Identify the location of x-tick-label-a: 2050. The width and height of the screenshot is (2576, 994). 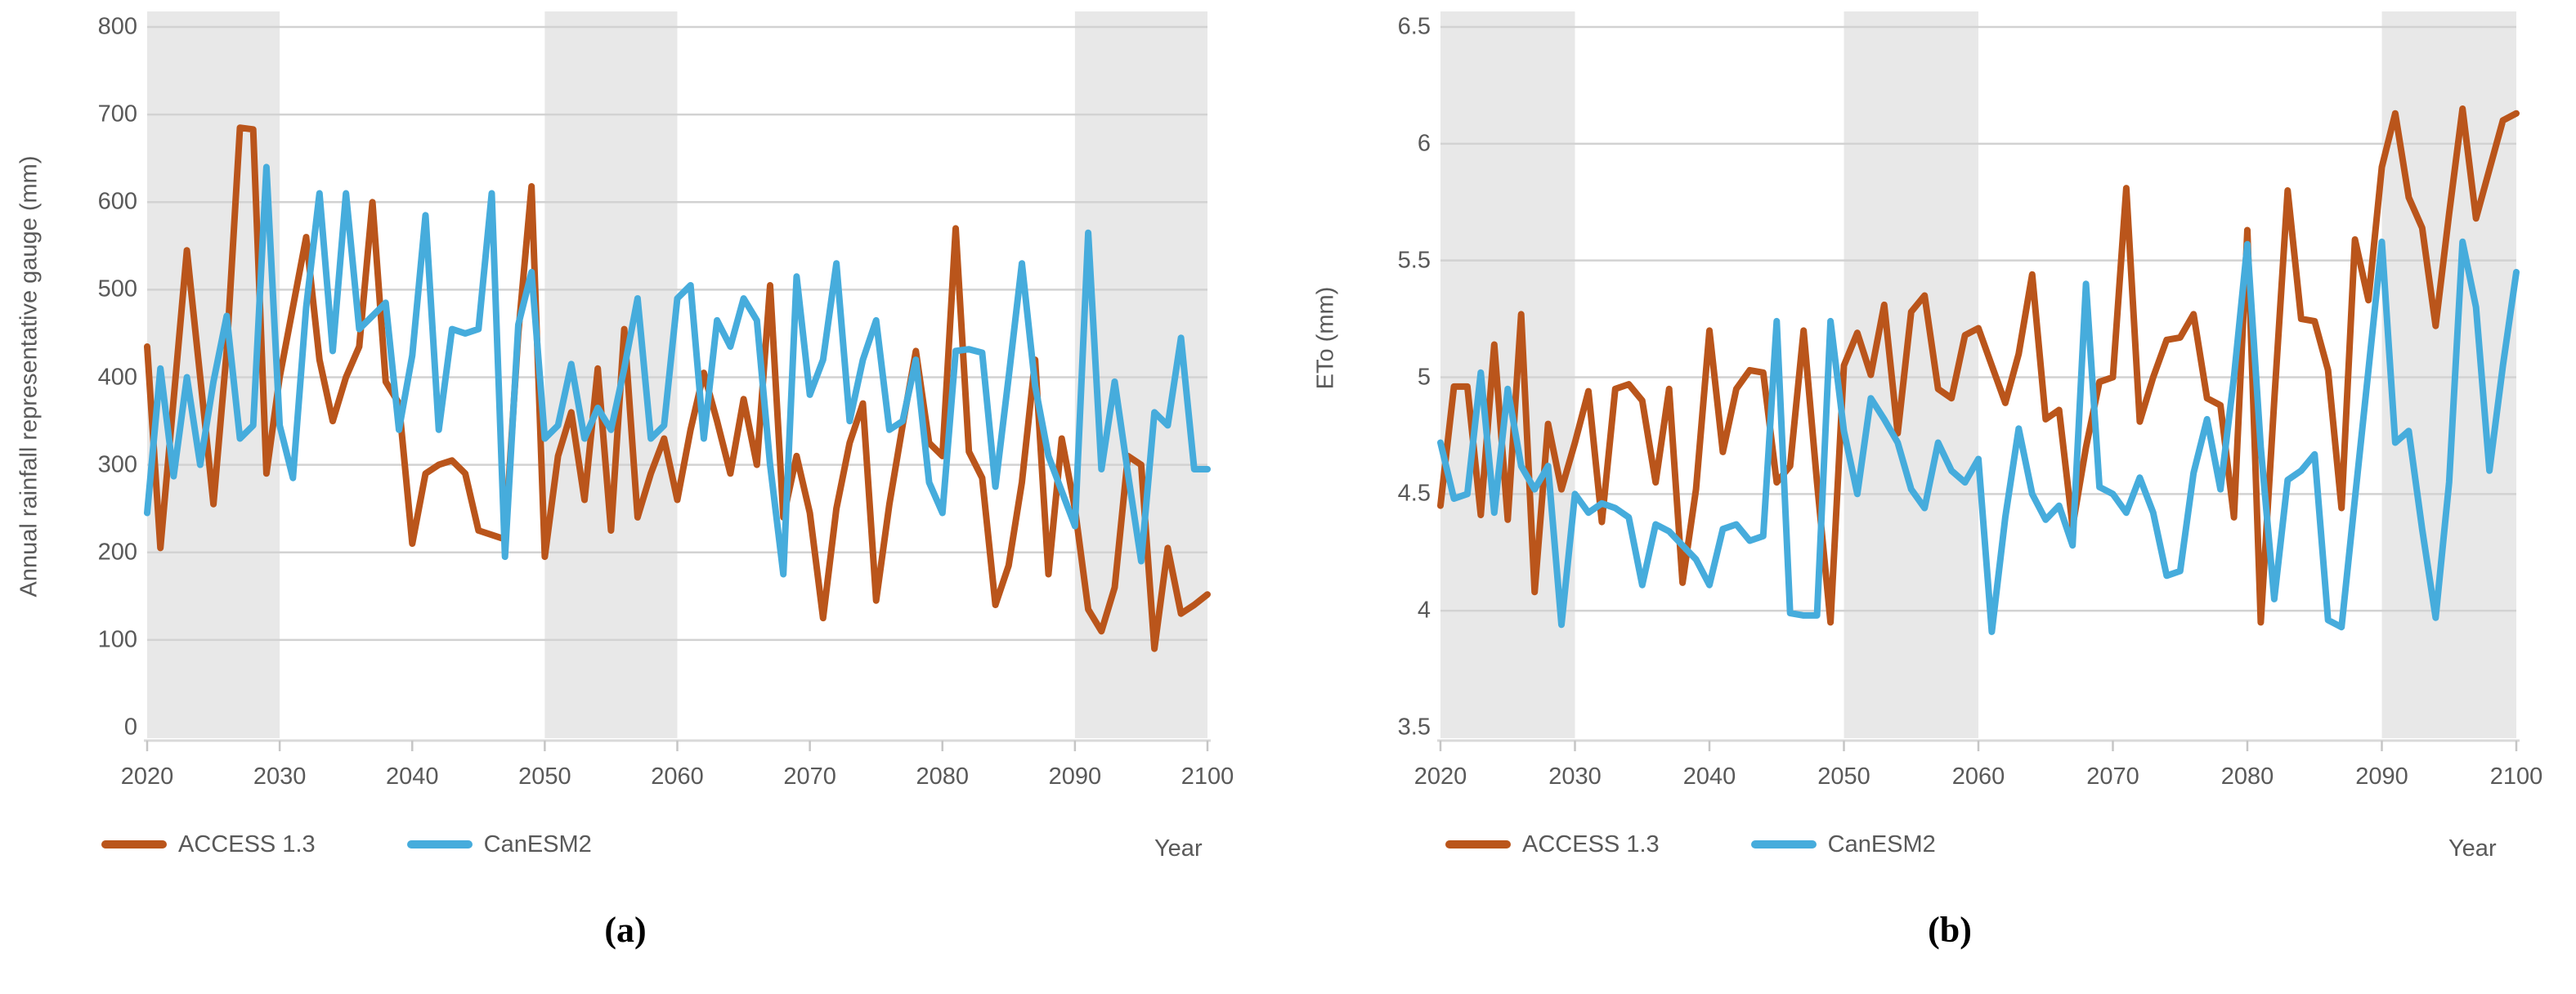
(545, 776).